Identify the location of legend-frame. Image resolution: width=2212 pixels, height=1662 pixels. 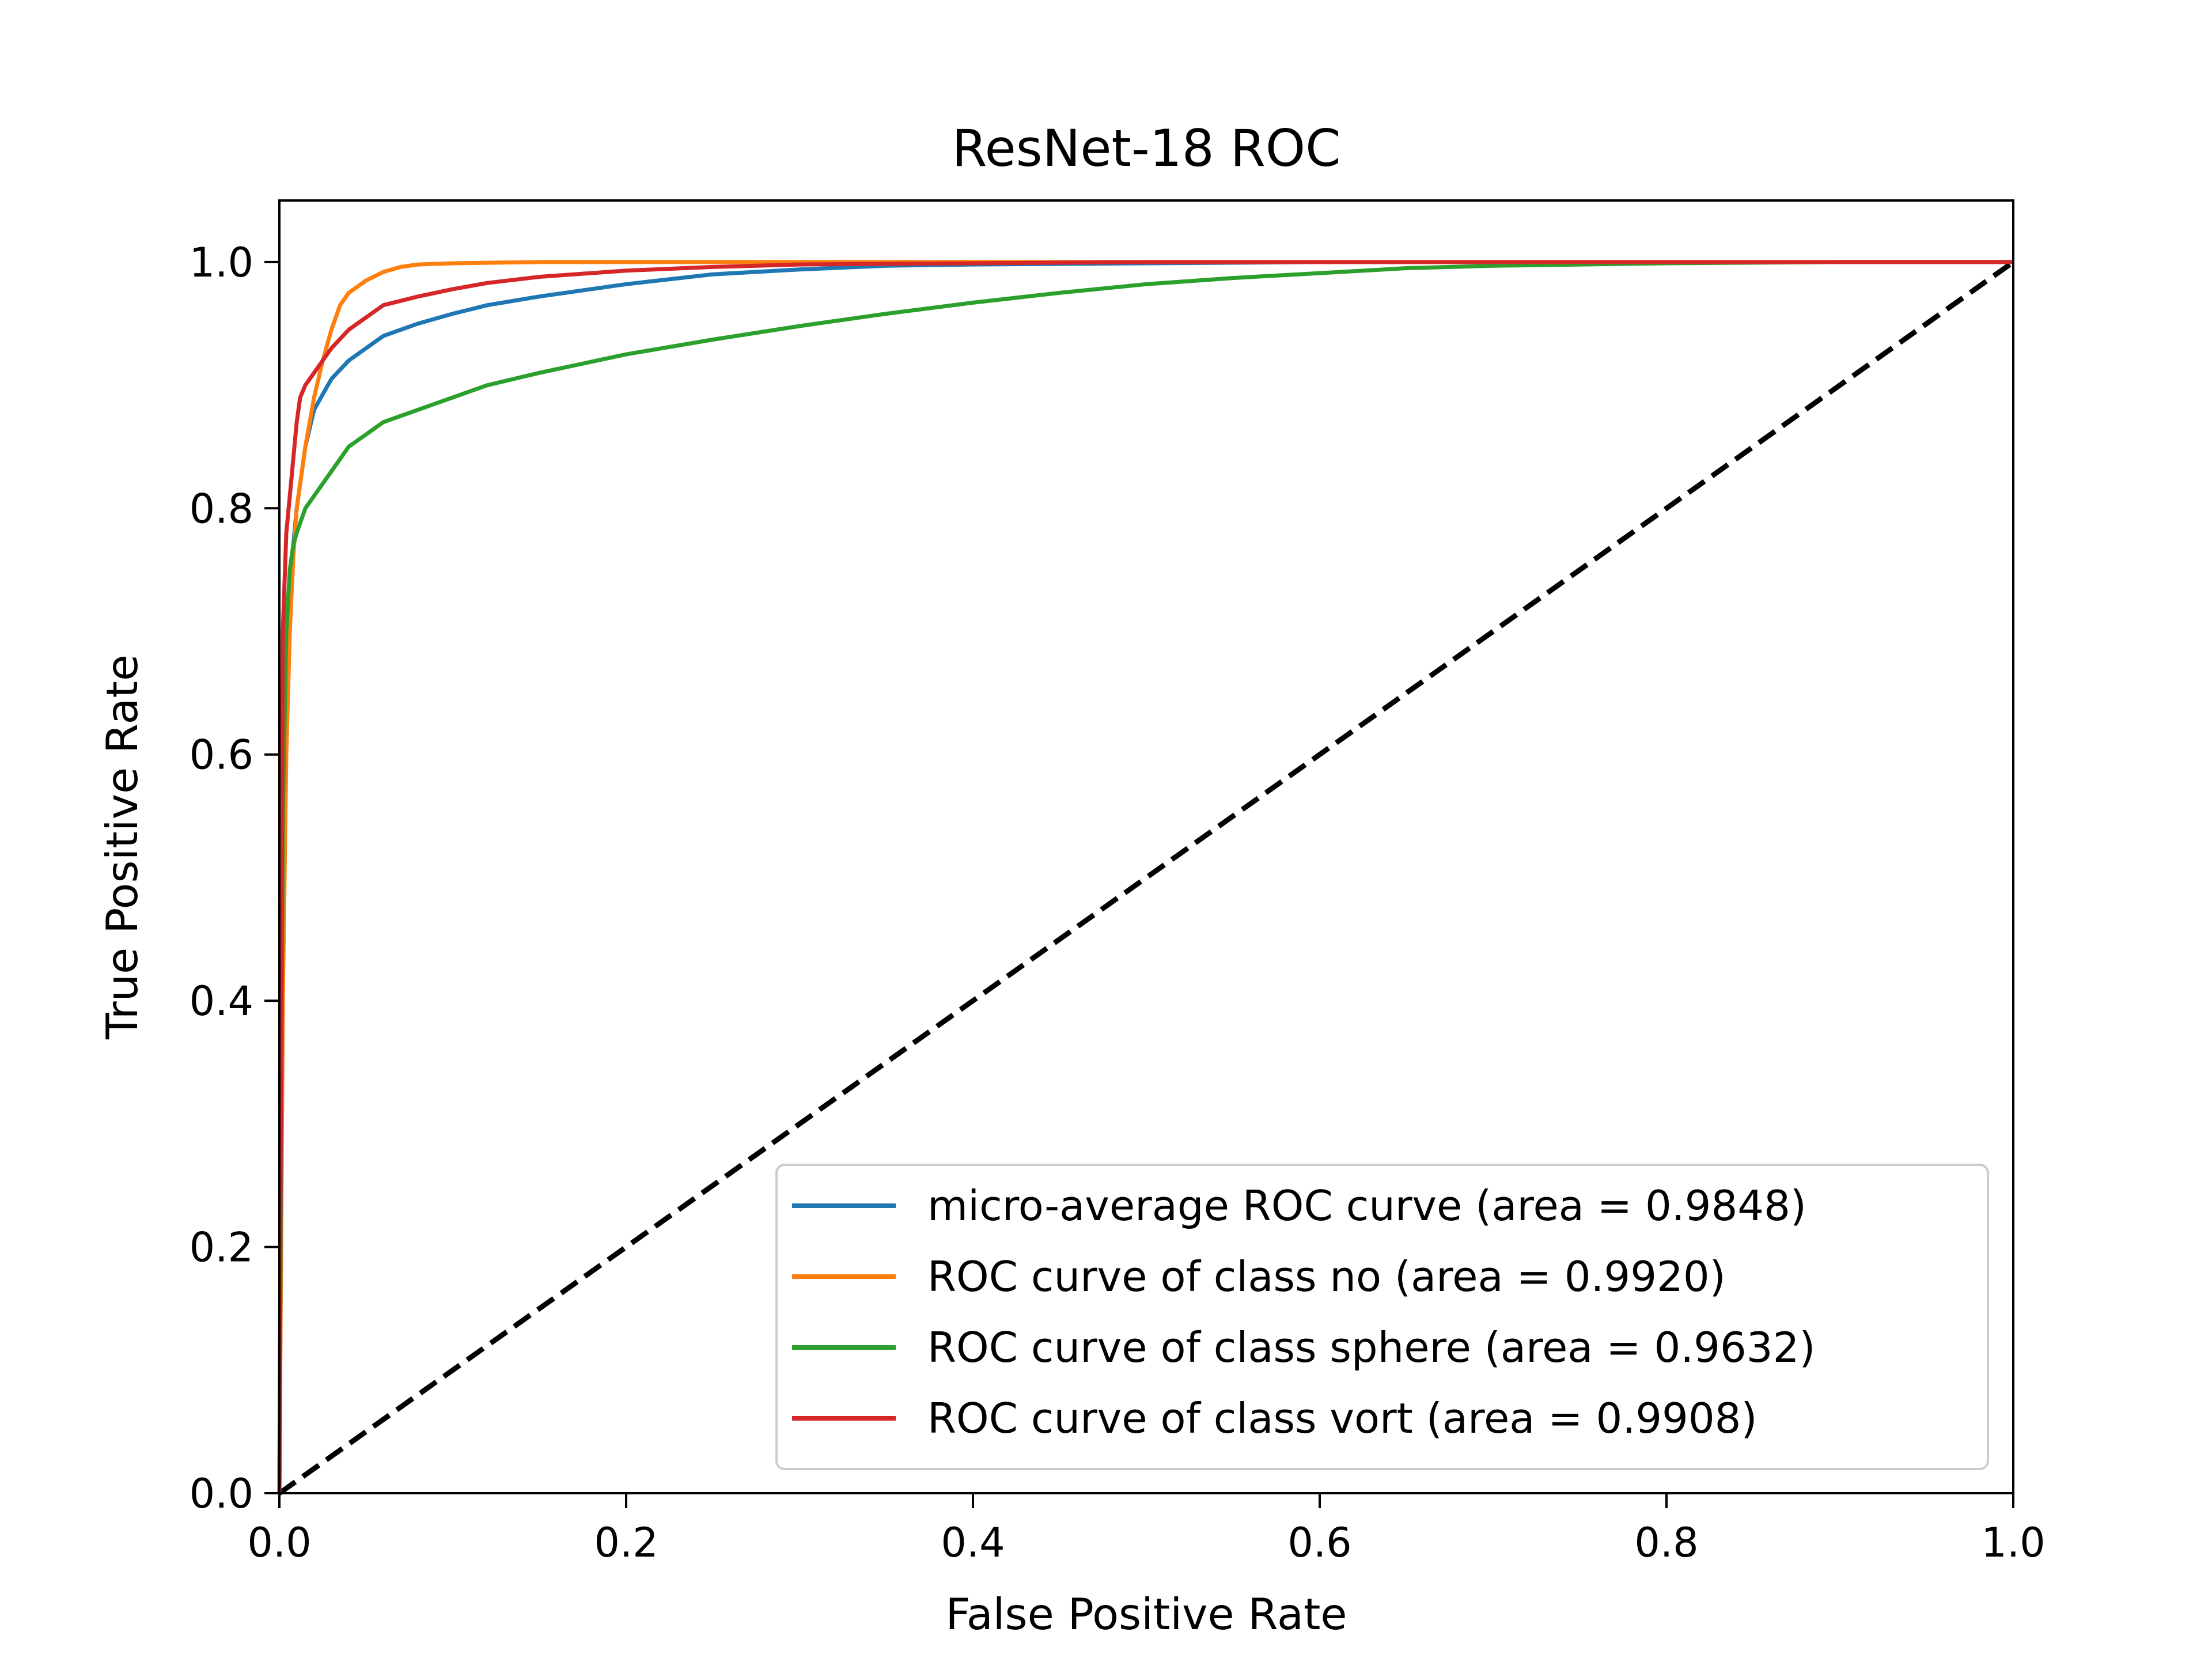
(1382, 1317).